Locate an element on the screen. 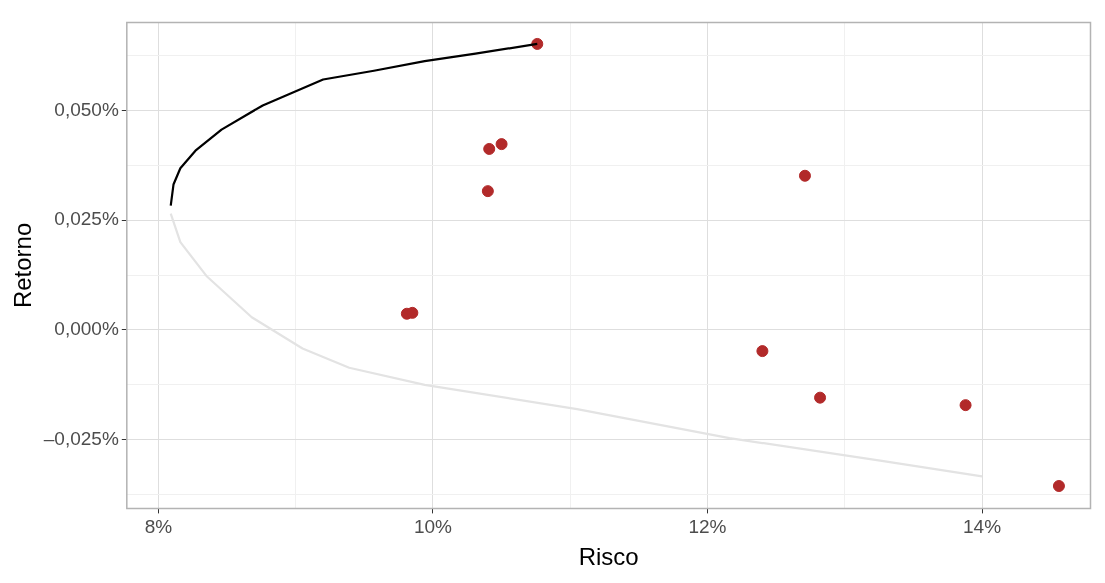 The height and width of the screenshot is (583, 1105). y-tick-label: 0,025% is located at coordinates (86, 219).